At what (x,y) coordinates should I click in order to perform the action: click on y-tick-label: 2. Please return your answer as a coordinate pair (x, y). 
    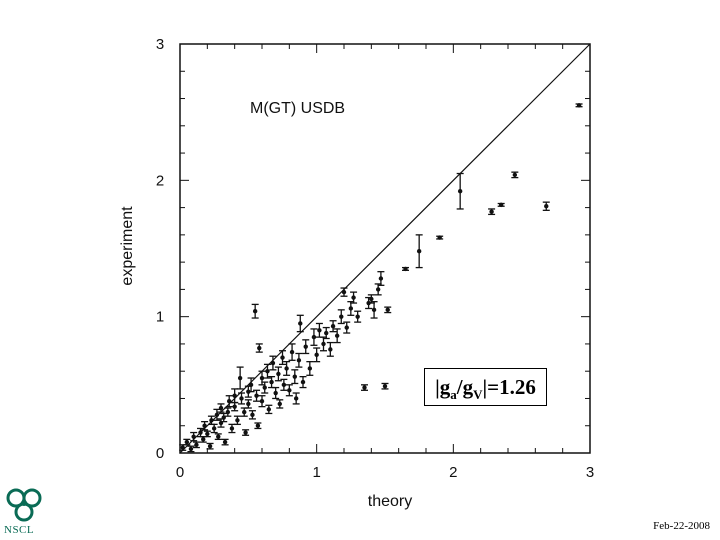
    Looking at the image, I should click on (160, 180).